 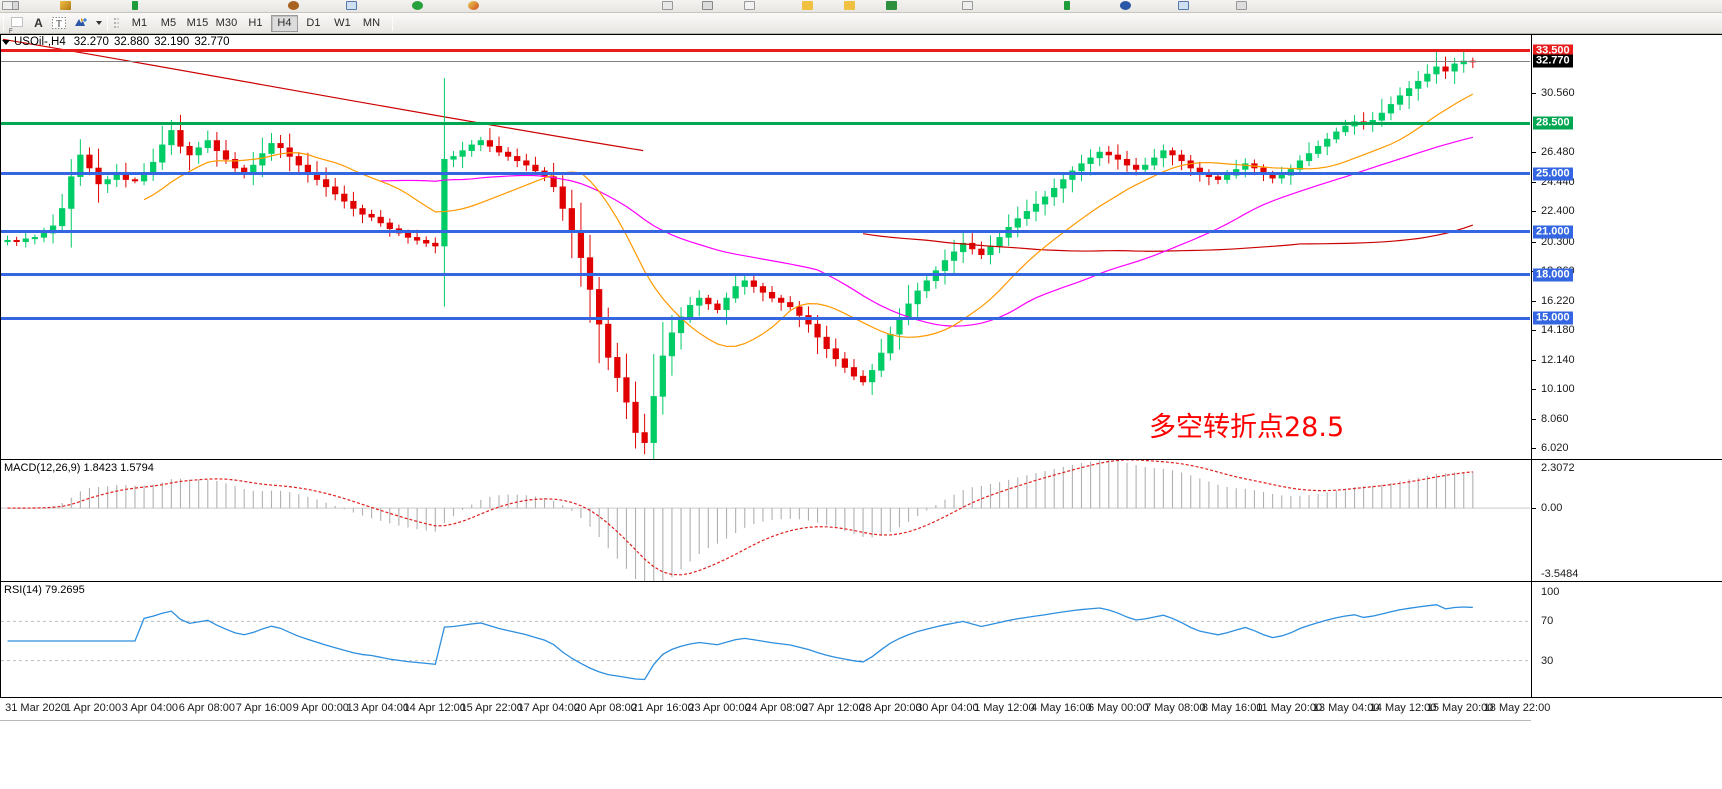 I want to click on timeframe-button-m1: M1, so click(x=139, y=23).